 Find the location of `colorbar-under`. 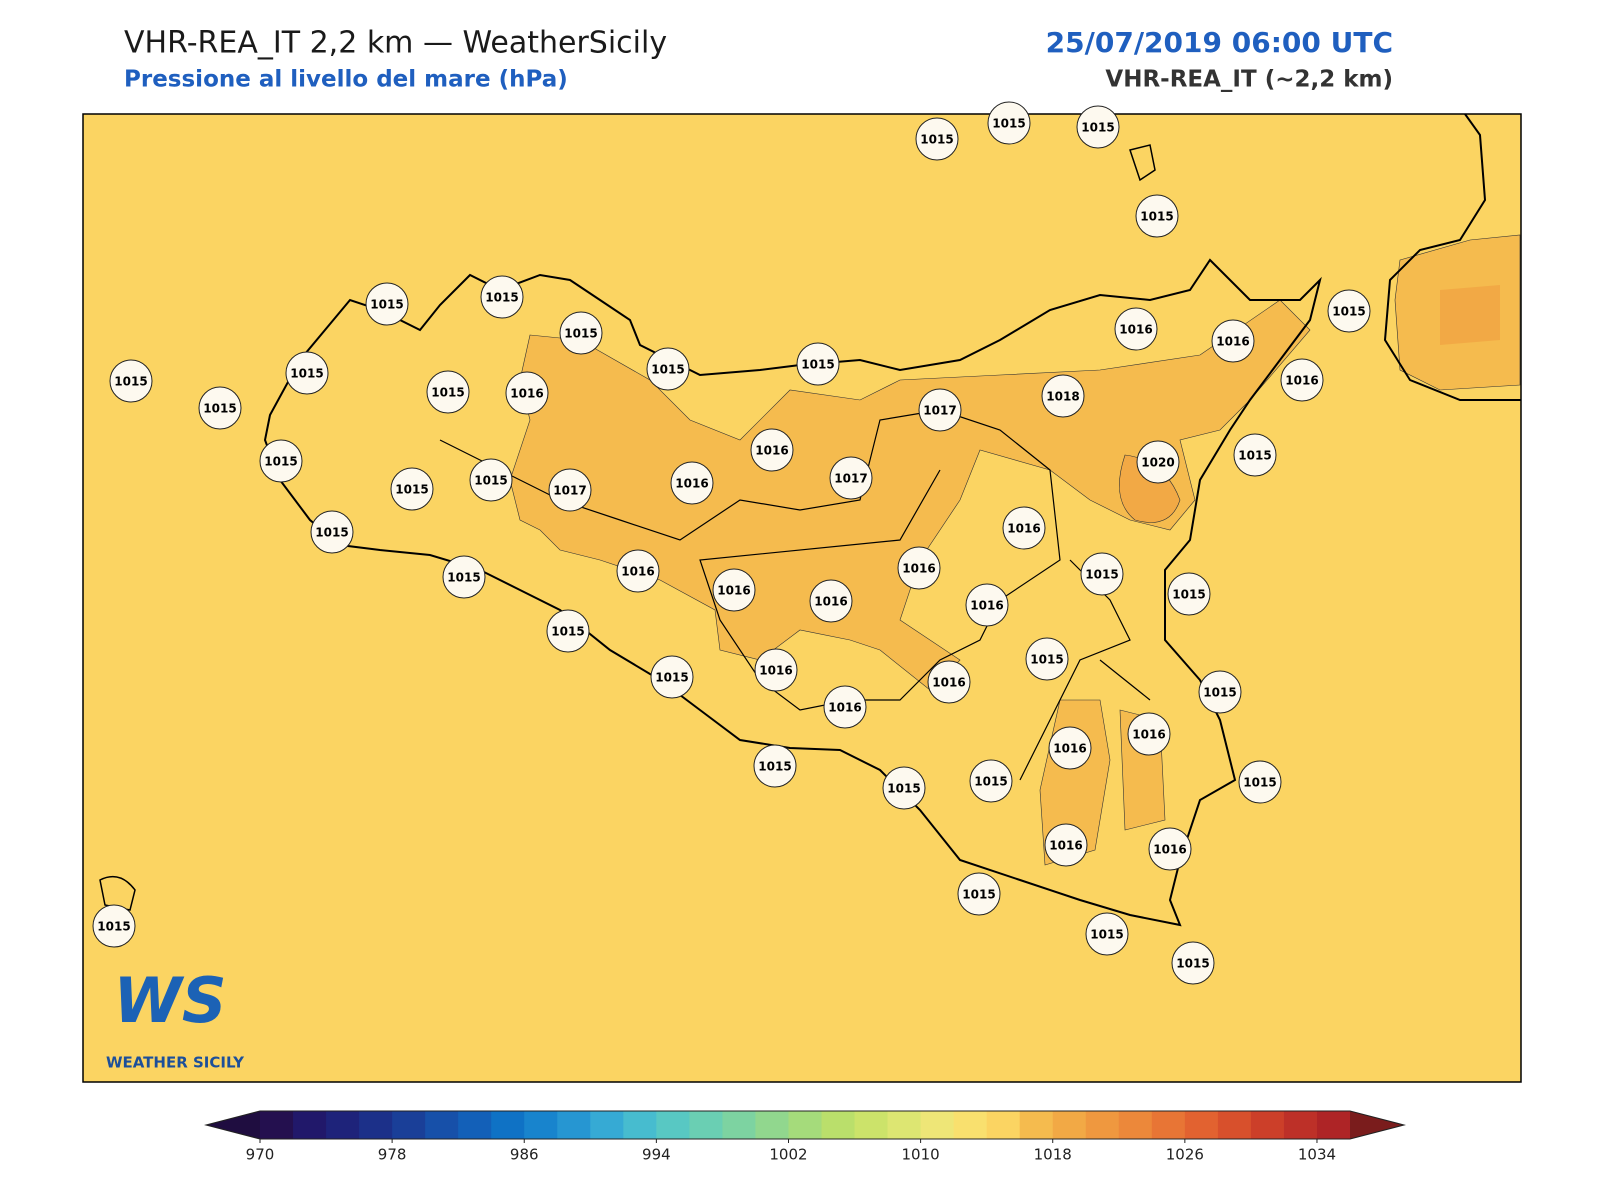

colorbar-under is located at coordinates (233, 1125).